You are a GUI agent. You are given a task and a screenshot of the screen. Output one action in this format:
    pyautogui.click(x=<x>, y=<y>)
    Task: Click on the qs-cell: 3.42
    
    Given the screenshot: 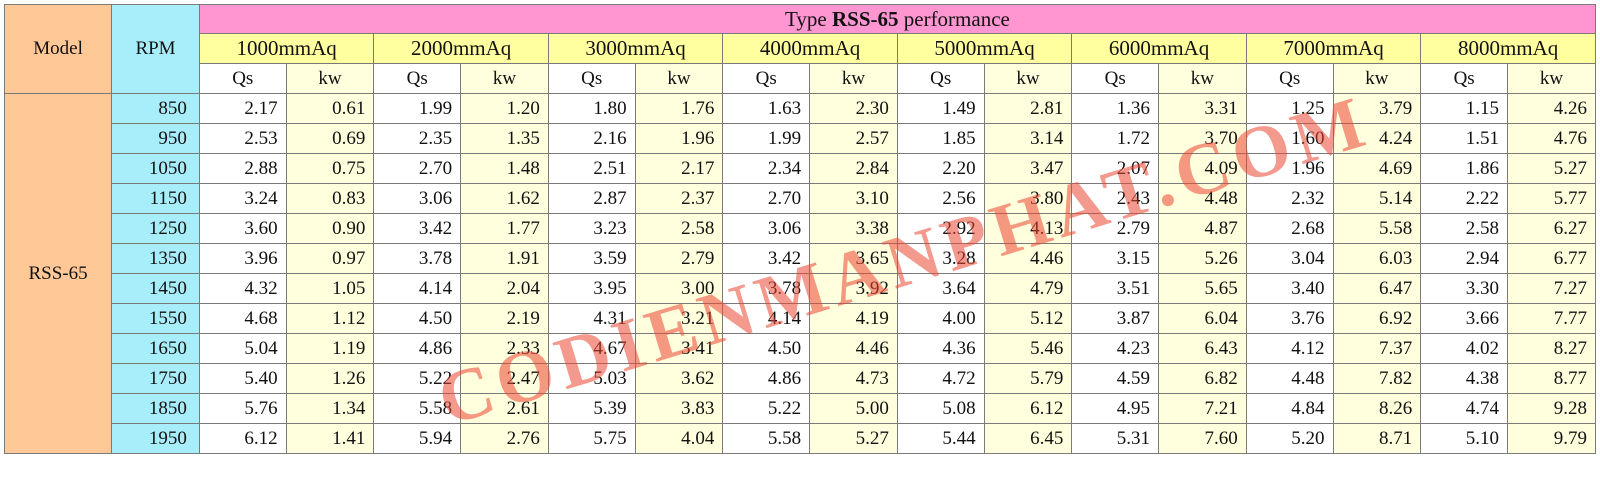 What is the action you would take?
    pyautogui.click(x=766, y=258)
    